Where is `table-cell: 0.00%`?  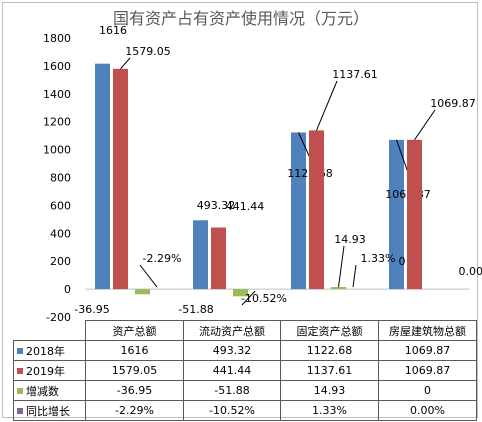 table-cell: 0.00% is located at coordinates (427, 410).